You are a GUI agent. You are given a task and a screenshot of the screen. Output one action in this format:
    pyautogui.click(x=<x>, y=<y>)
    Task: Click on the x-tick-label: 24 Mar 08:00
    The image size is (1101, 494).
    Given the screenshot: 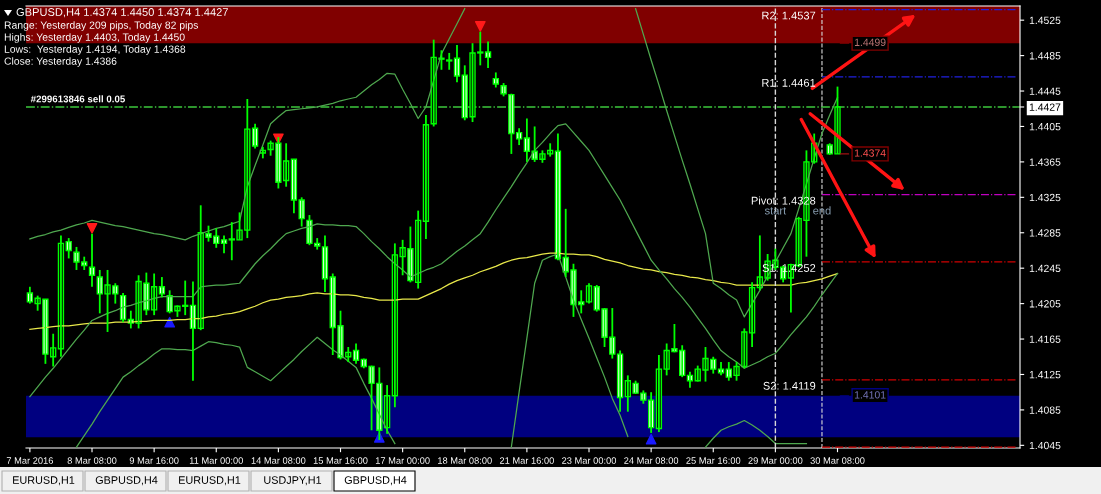 What is the action you would take?
    pyautogui.click(x=651, y=460)
    